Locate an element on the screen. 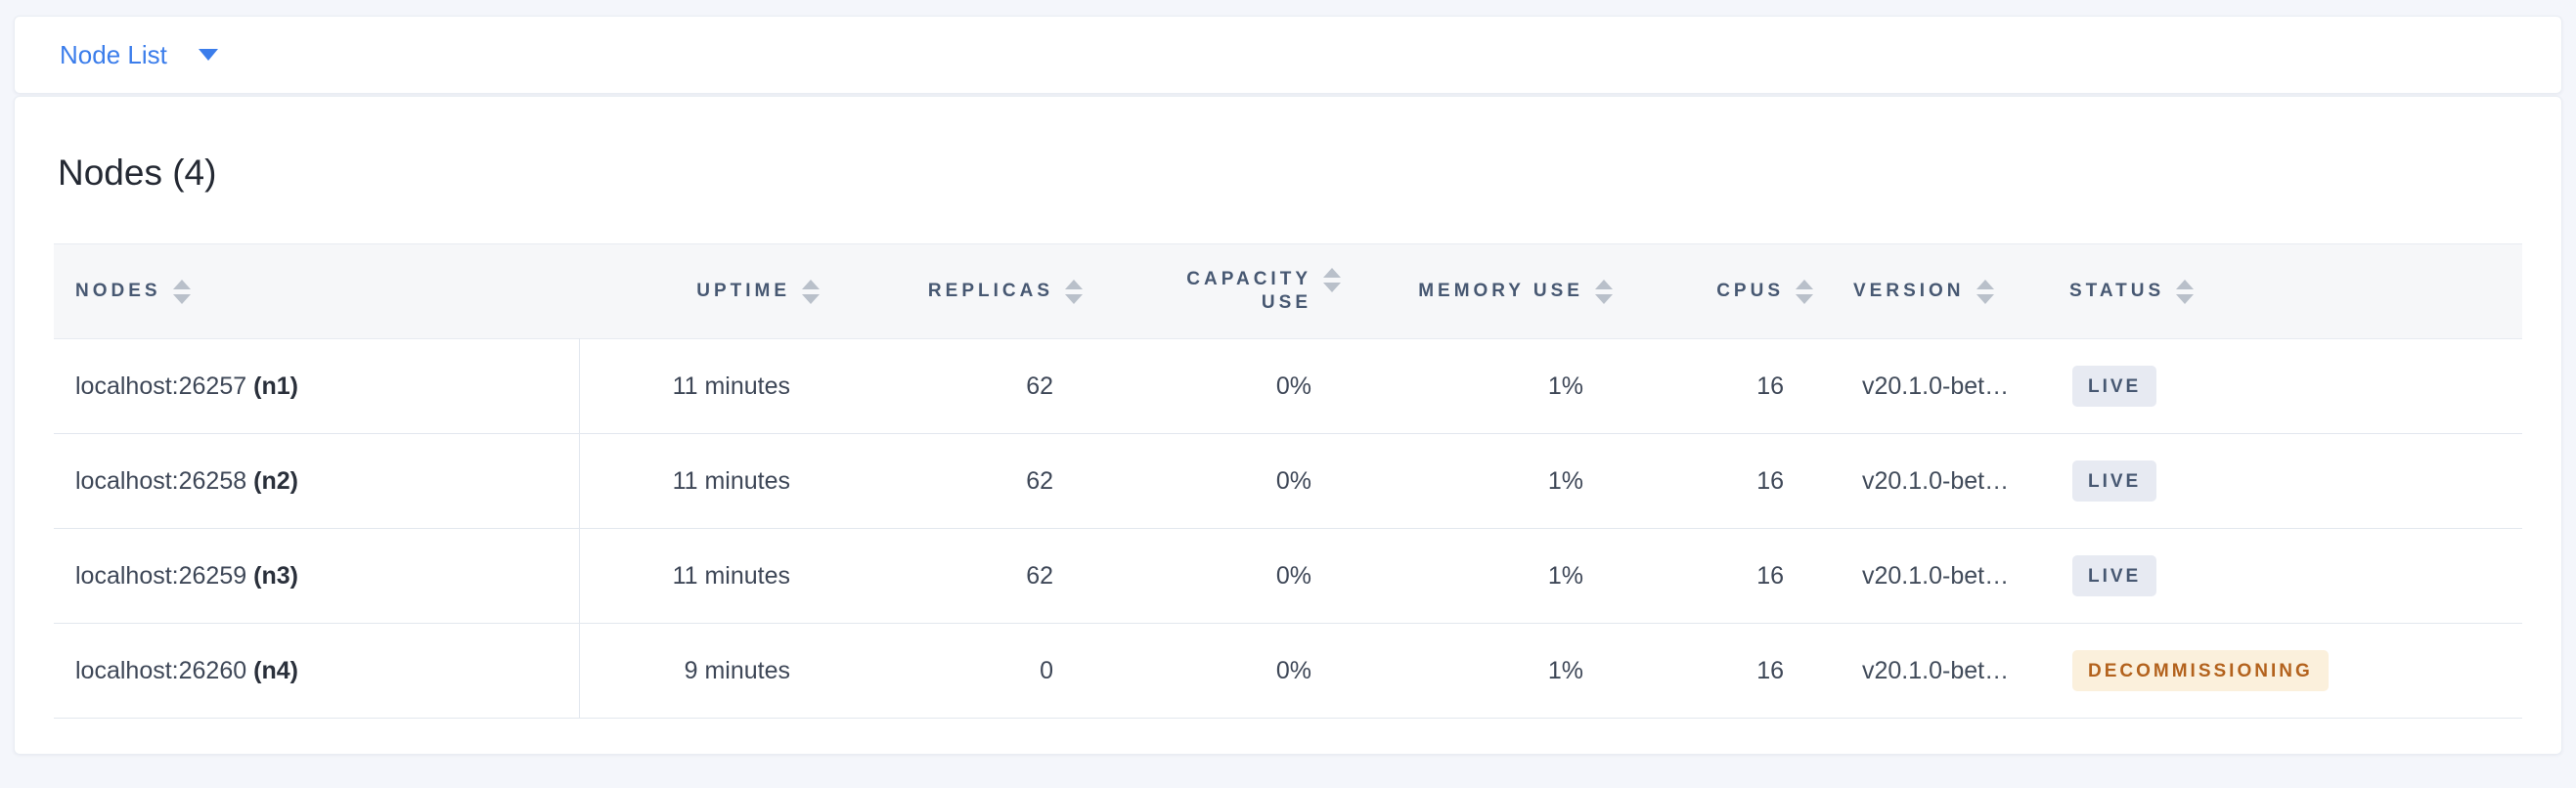 The height and width of the screenshot is (788, 2576). column-header-cpus: CPUS is located at coordinates (1729, 291).